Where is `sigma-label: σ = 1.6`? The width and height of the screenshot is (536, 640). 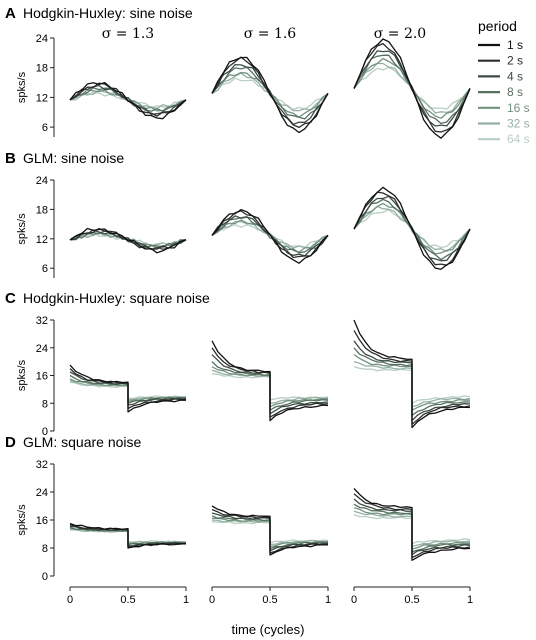 sigma-label: σ = 1.6 is located at coordinates (270, 34).